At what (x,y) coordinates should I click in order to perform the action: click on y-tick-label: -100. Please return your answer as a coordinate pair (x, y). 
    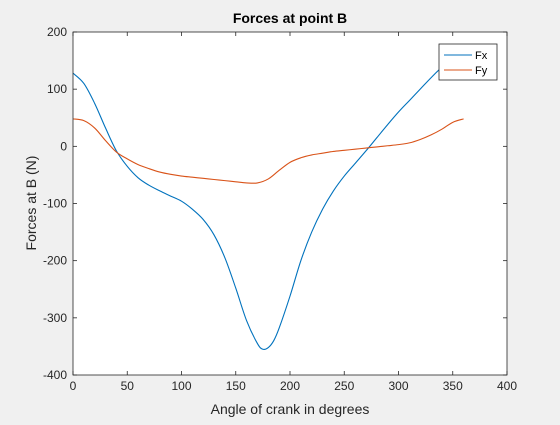
    Looking at the image, I should click on (55, 204).